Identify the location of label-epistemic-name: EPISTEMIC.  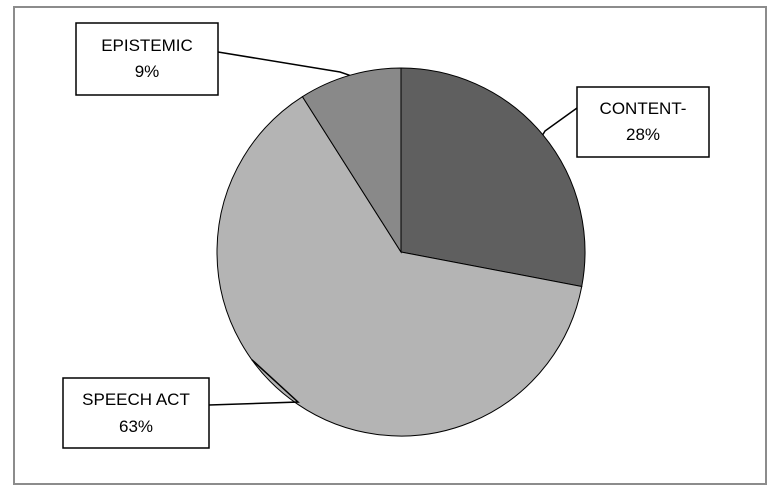
(147, 45).